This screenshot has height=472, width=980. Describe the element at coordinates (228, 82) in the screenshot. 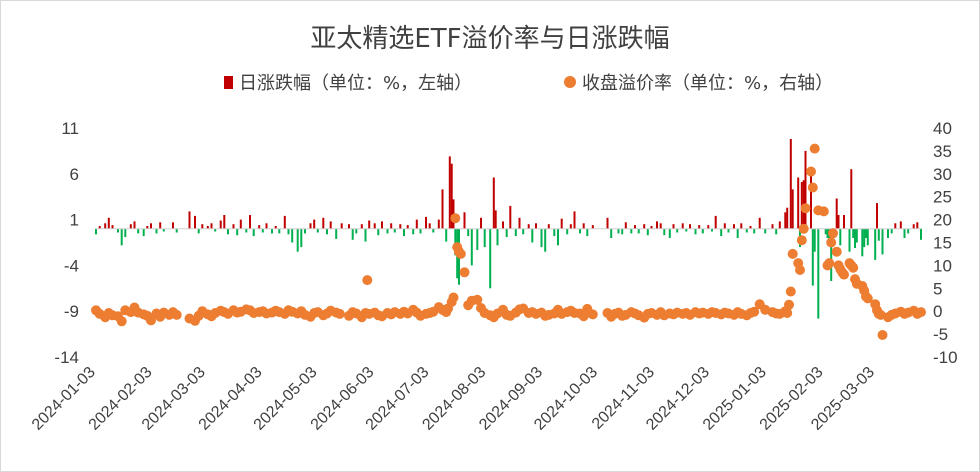

I see `legend-bar-swatch` at that location.